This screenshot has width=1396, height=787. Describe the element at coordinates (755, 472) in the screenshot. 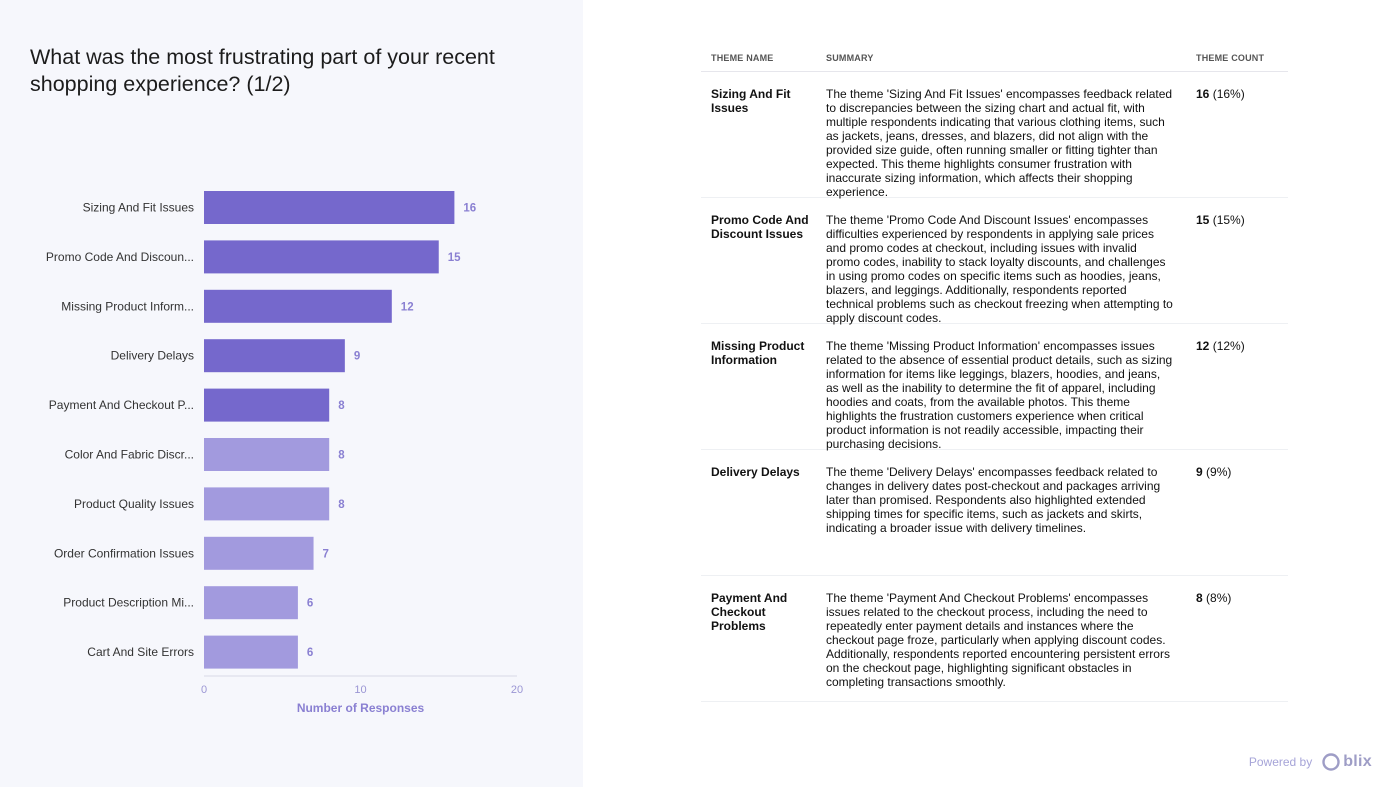

I see `theme-name-cell: Delivery Delays` at that location.